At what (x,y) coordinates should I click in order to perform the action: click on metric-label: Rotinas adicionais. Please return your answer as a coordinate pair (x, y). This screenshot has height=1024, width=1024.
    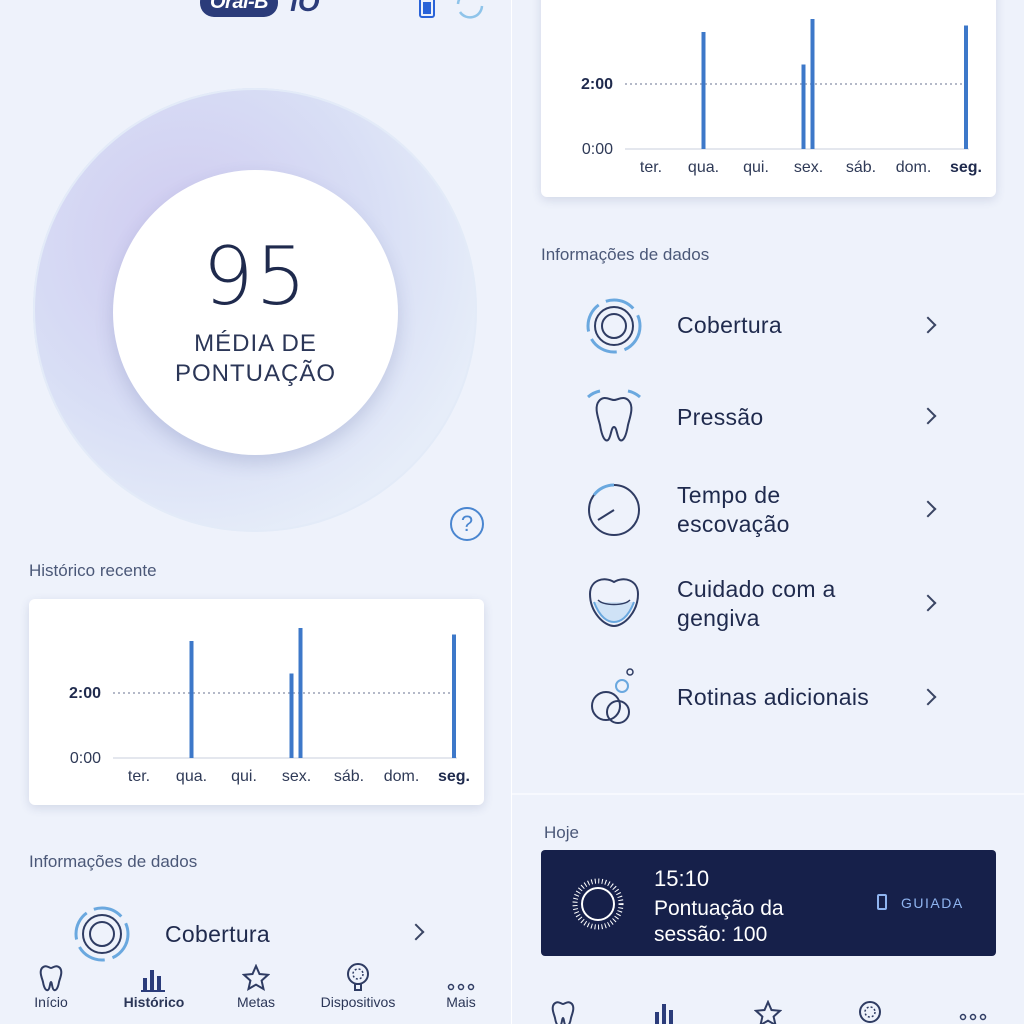
    Looking at the image, I should click on (773, 697).